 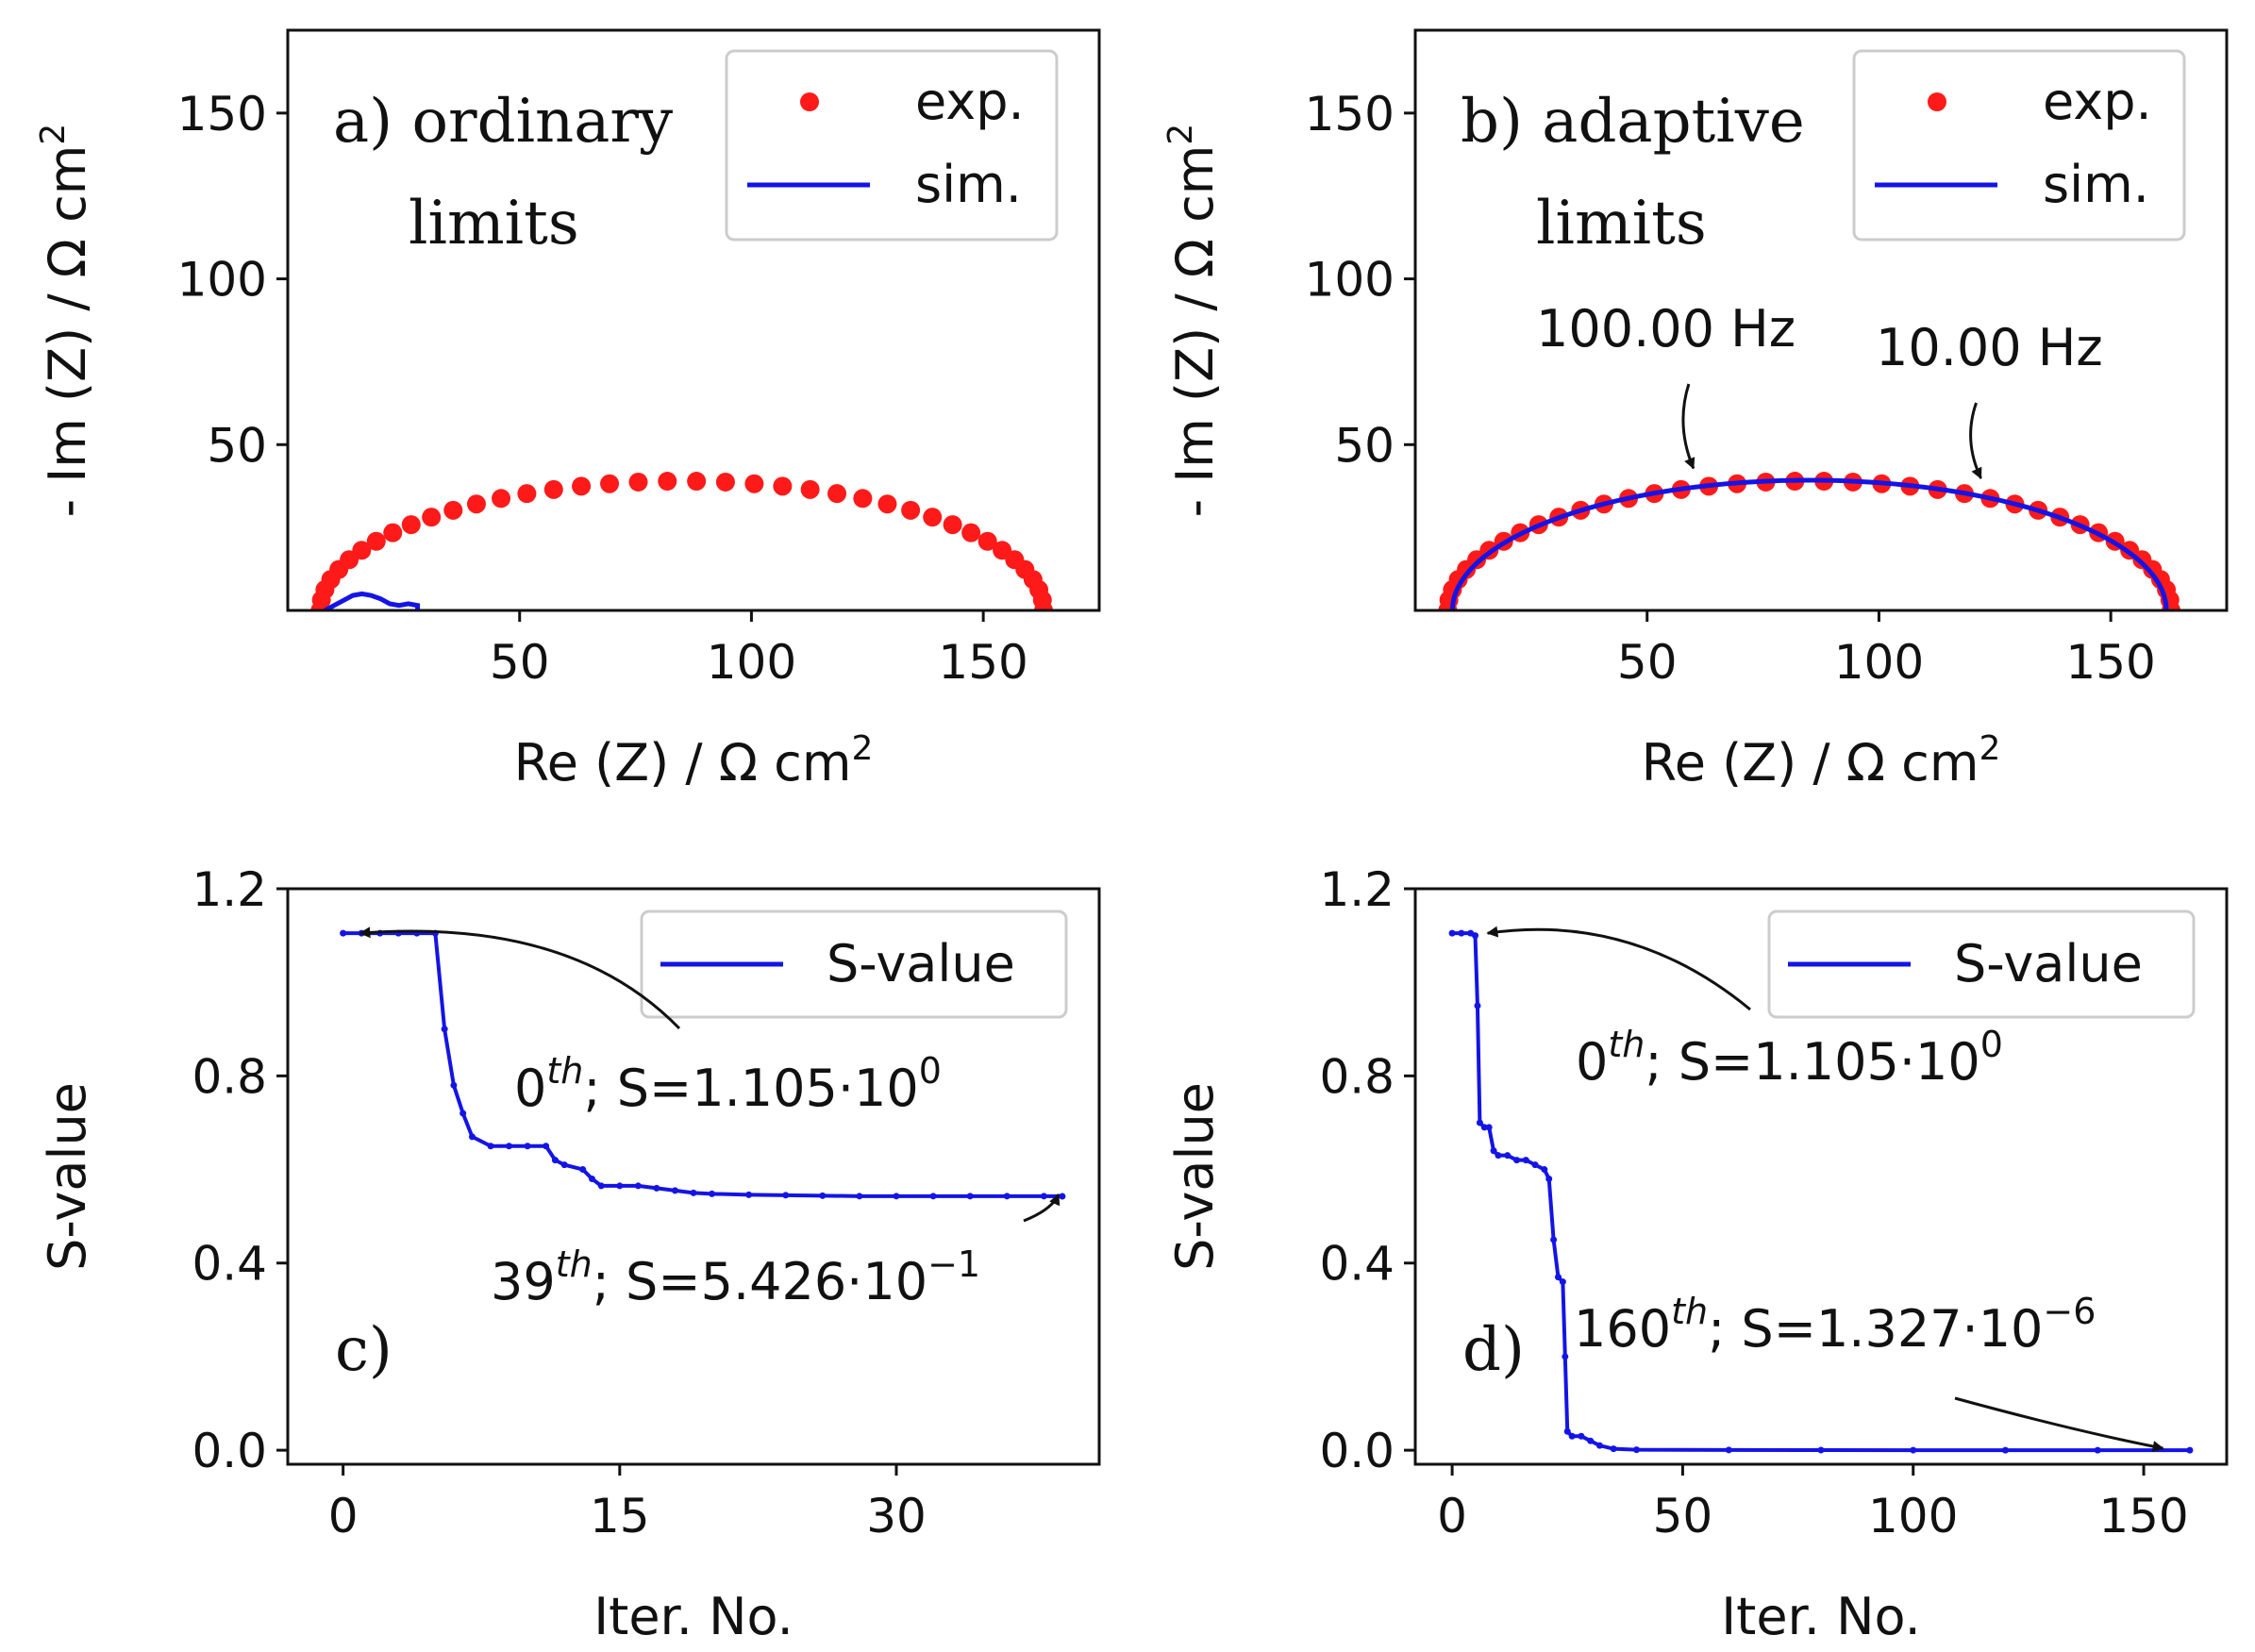 I want to click on iteration-suffix: th, so click(x=574, y=1264).